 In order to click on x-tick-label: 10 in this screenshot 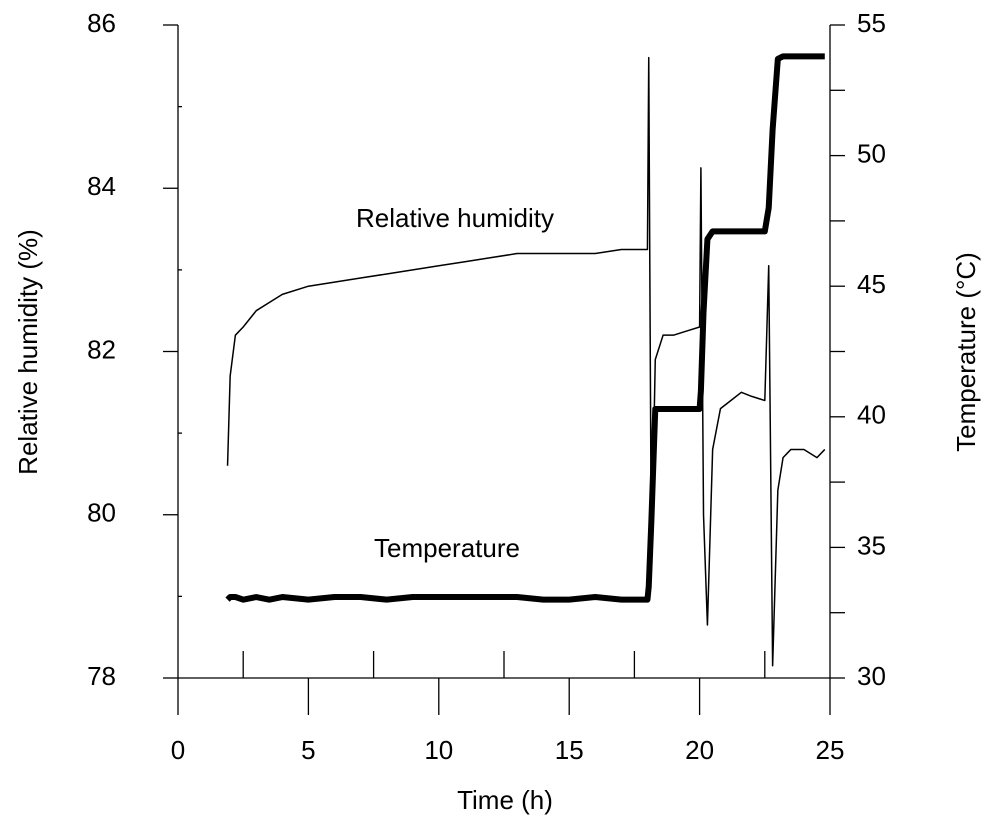, I will do `click(438, 750)`.